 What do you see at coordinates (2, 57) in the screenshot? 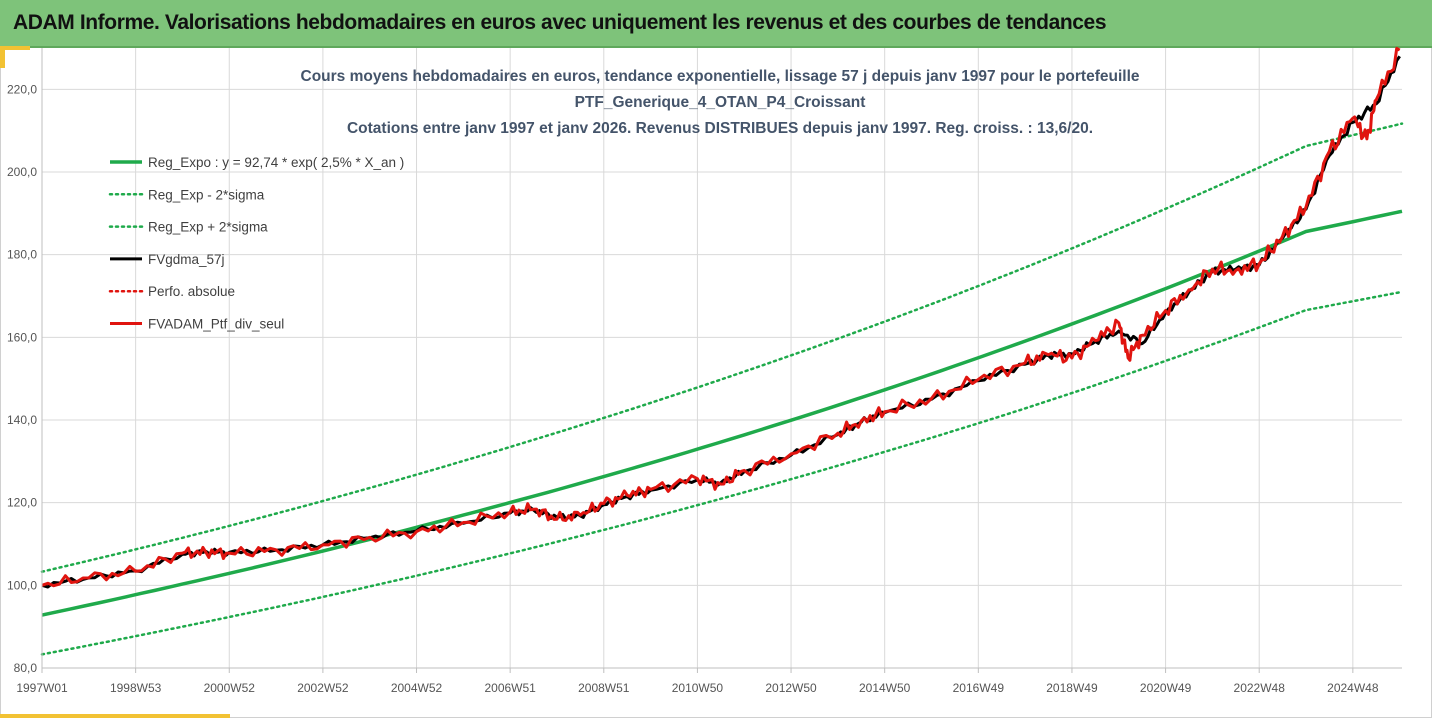
I see `accent-bar-left` at bounding box center [2, 57].